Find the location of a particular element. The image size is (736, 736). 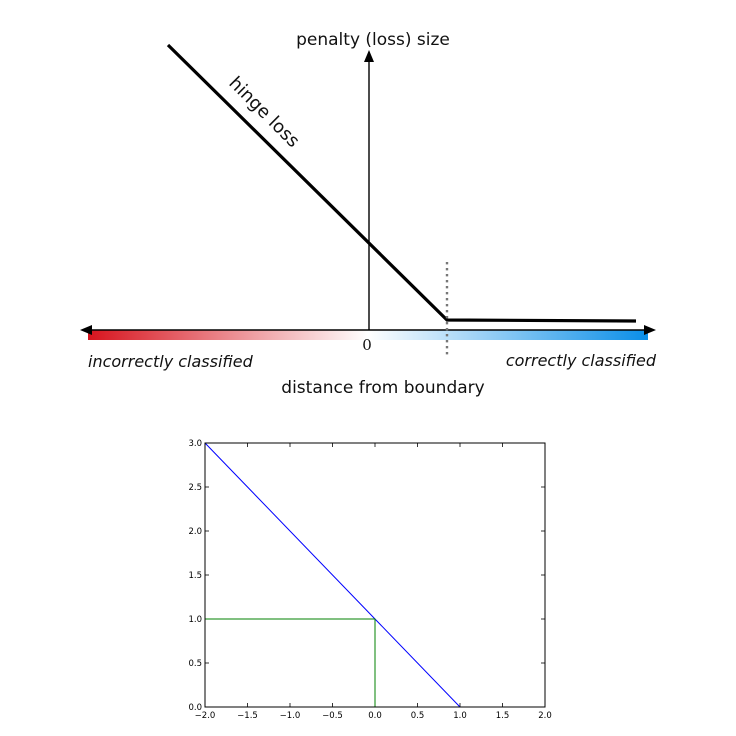

x-tick-label: 1.0 is located at coordinates (460, 716).